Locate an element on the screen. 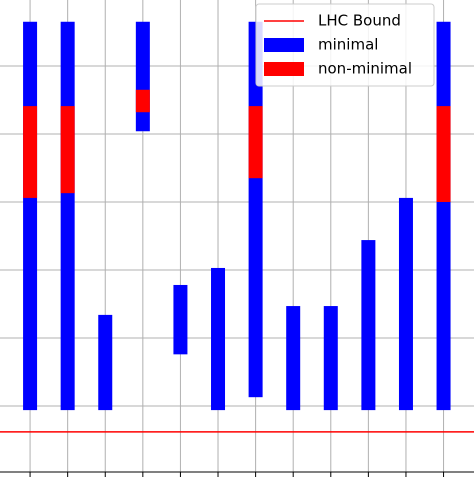 This screenshot has width=474, height=477. legend-label: minimal is located at coordinates (348, 45).